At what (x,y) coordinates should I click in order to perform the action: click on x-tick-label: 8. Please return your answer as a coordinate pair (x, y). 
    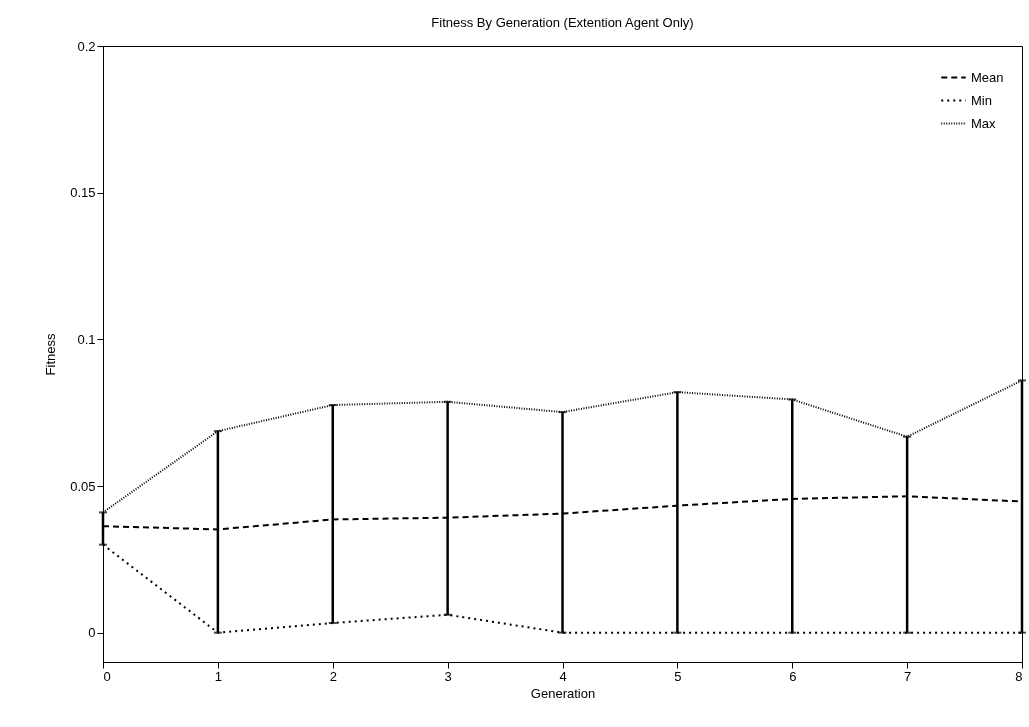
    Looking at the image, I should click on (1019, 676).